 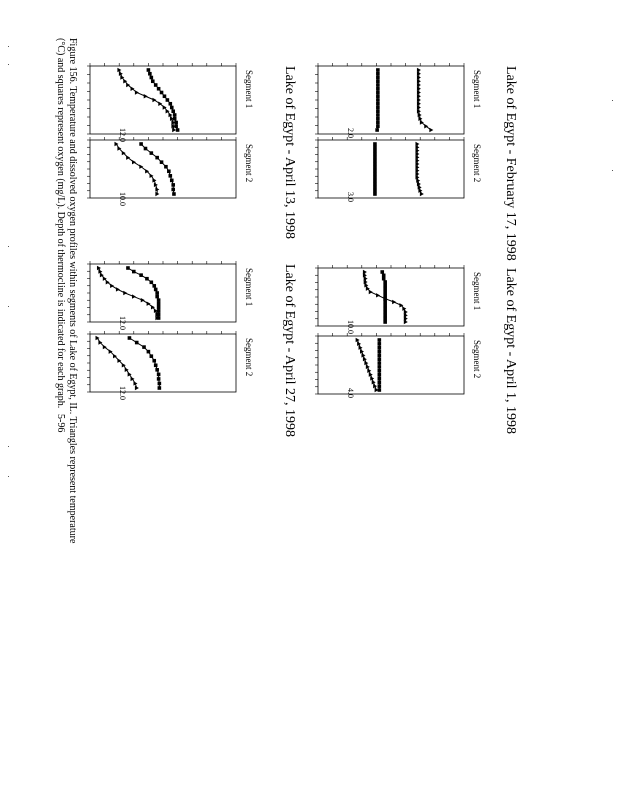 I want to click on thermocline-depth-label: 4.0, so click(x=350, y=393).